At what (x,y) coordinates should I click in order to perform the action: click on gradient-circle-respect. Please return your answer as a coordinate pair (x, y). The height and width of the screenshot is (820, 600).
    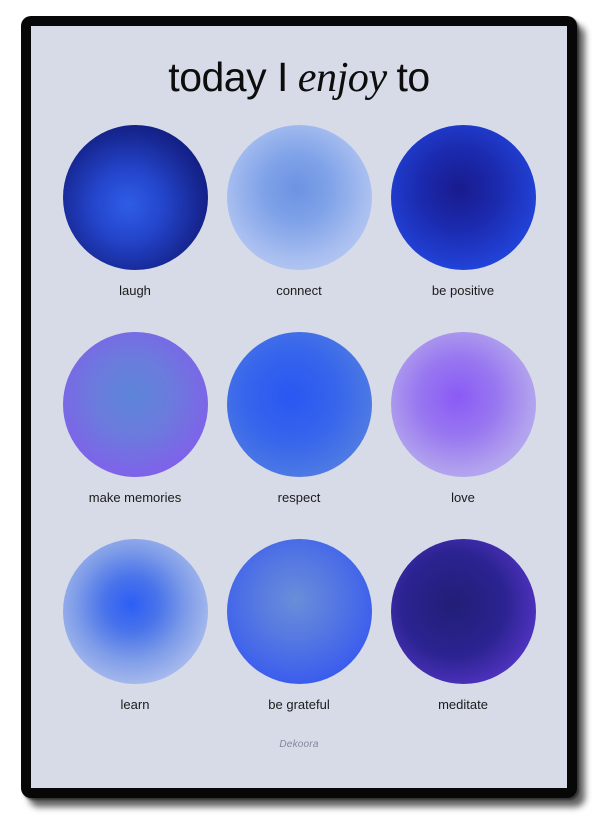
    Looking at the image, I should click on (299, 404).